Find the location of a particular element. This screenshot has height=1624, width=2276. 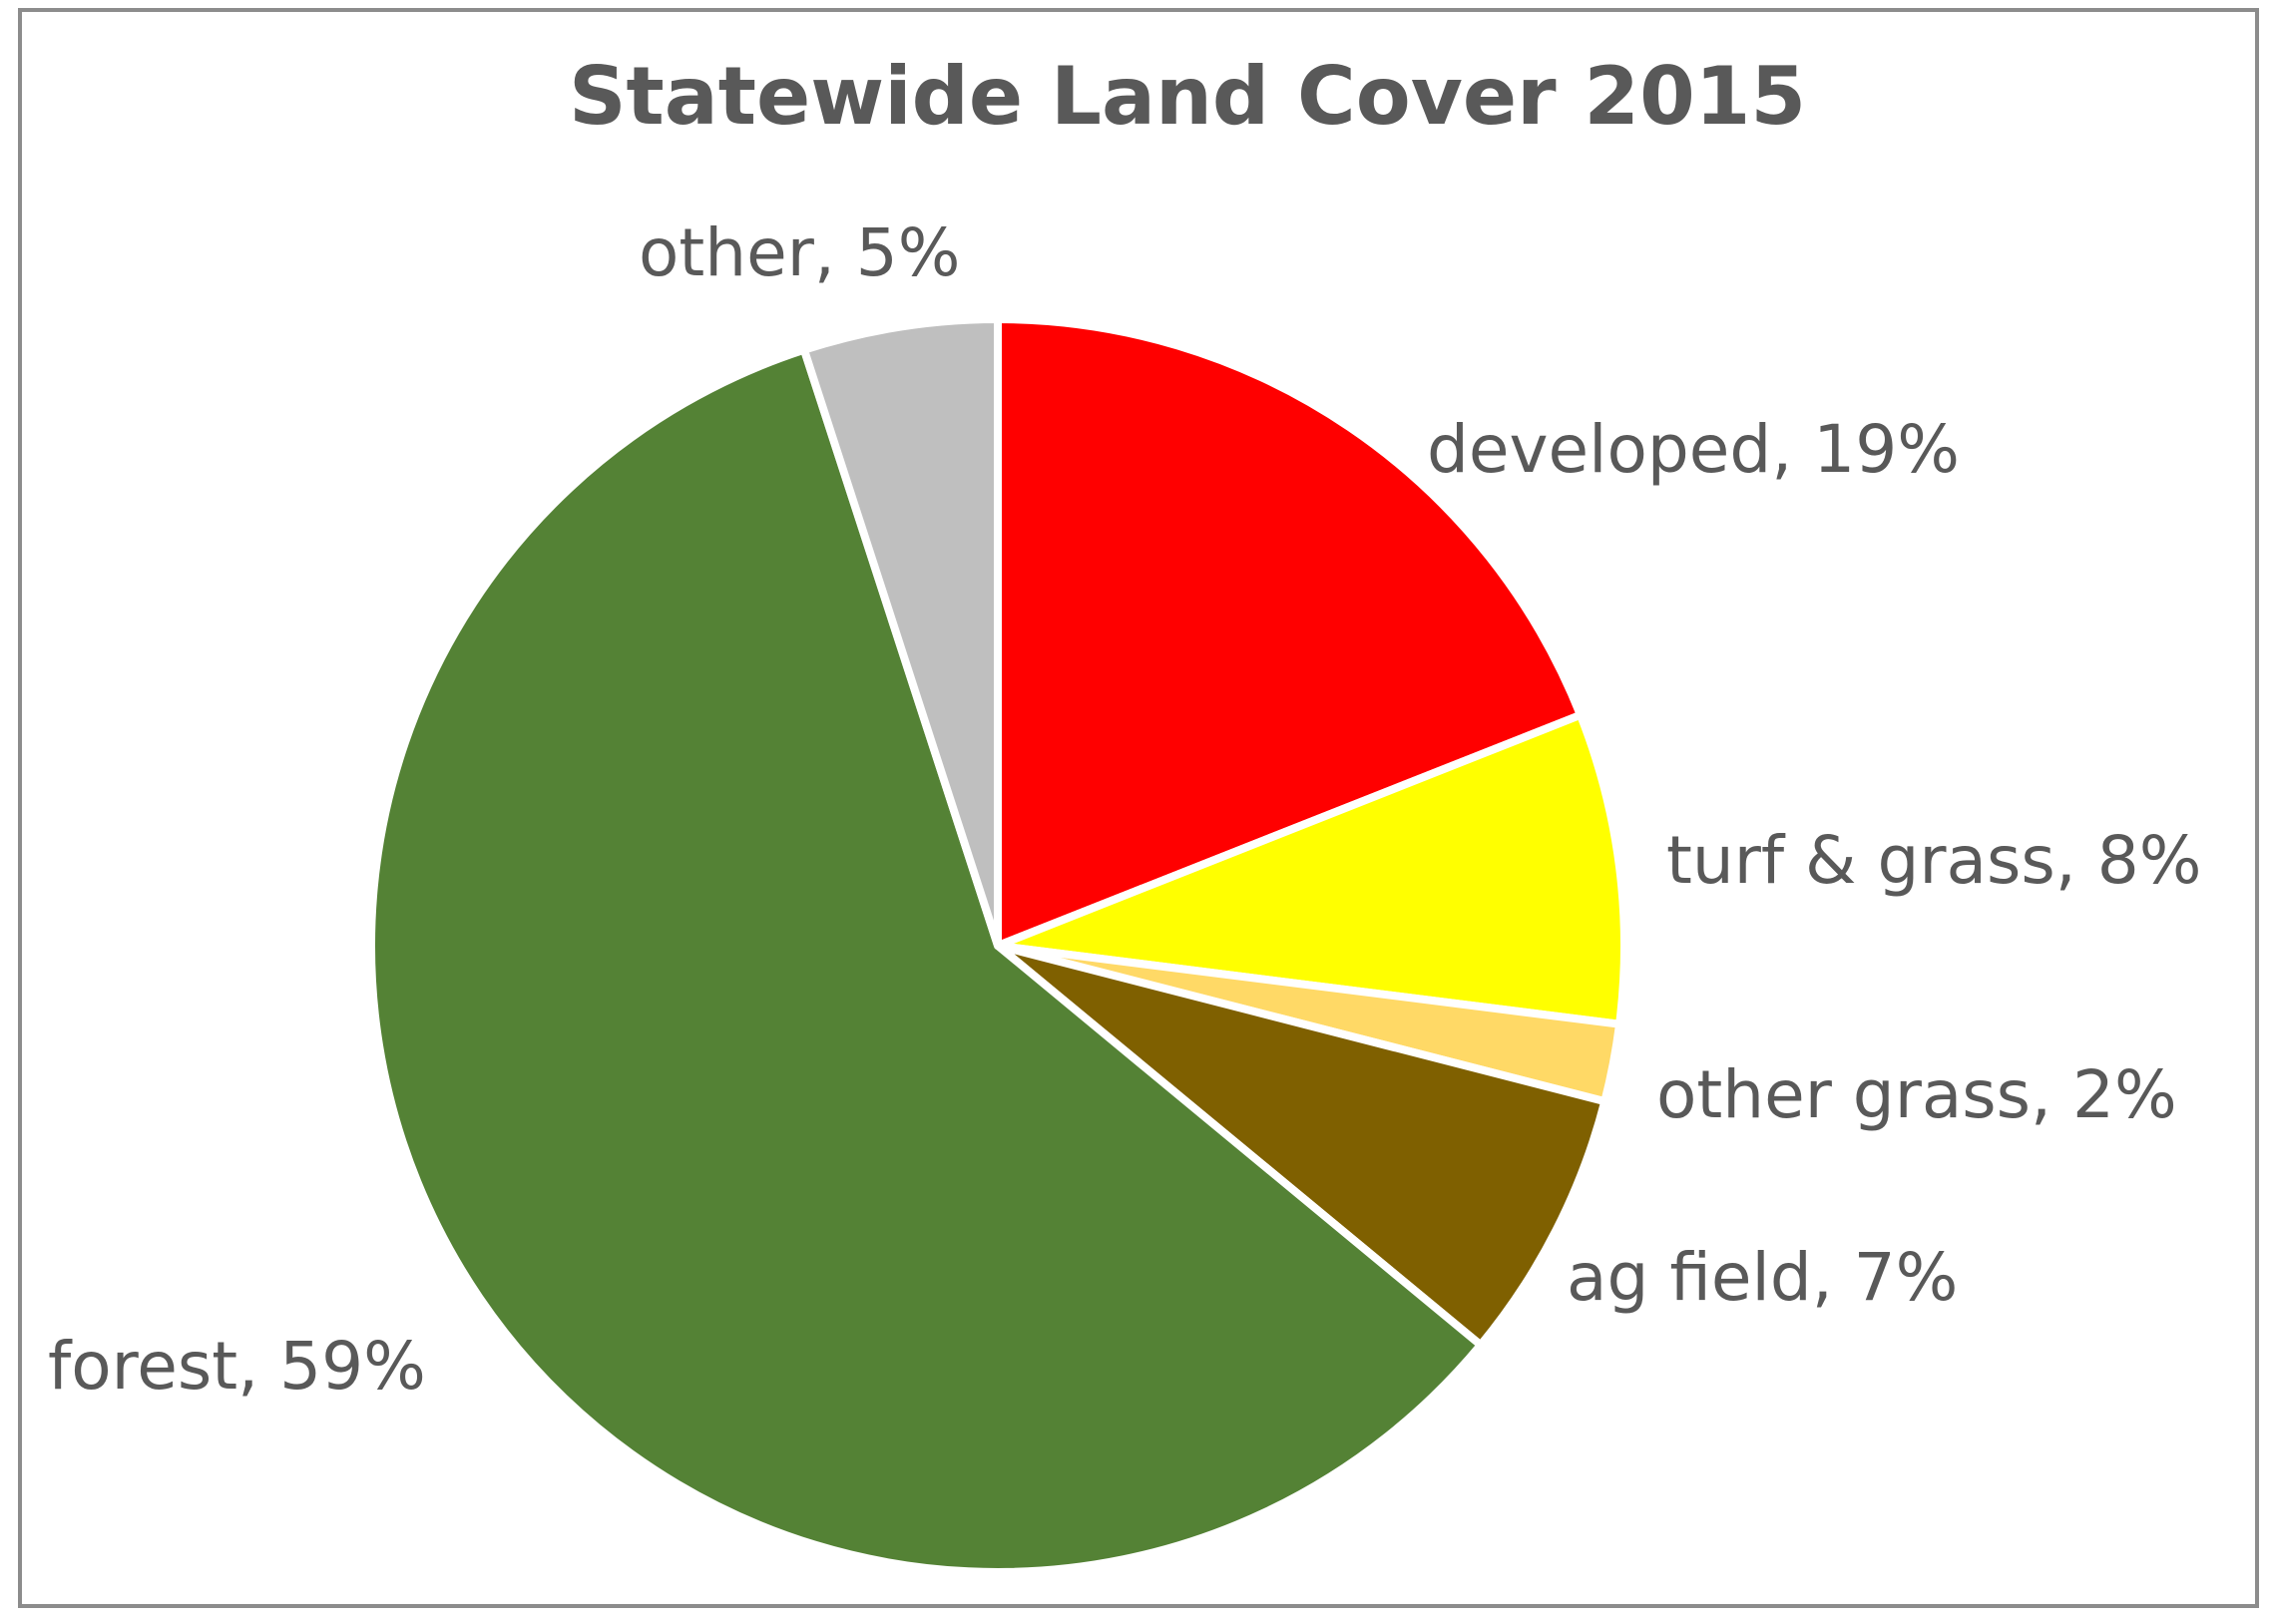

data-label-ag-field: ag field, 7% is located at coordinates (1762, 1277).